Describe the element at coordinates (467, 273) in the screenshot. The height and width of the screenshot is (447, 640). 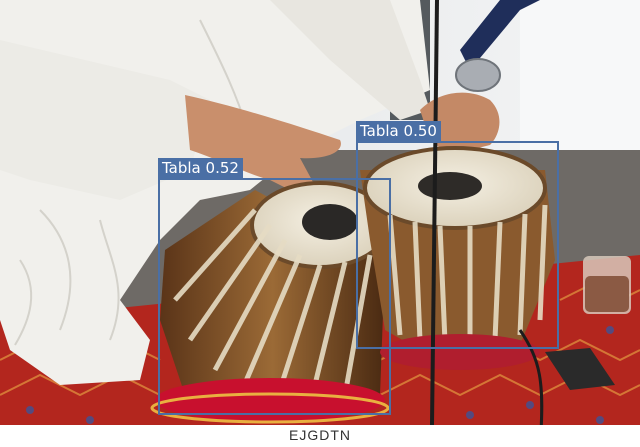
I see `right-tabla-straps` at that location.